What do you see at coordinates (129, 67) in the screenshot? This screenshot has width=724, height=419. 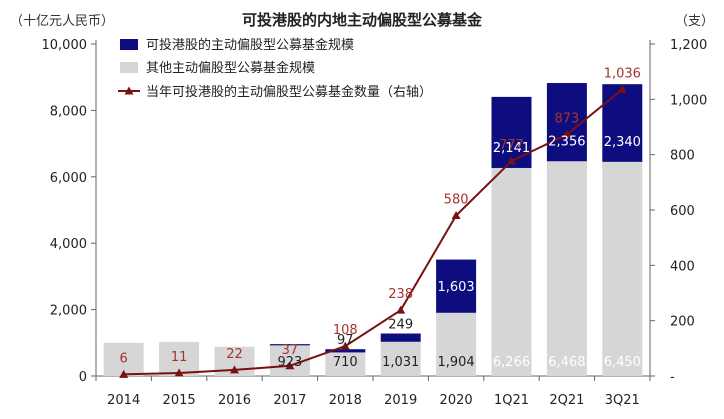 I see `legend-swatch-other` at bounding box center [129, 67].